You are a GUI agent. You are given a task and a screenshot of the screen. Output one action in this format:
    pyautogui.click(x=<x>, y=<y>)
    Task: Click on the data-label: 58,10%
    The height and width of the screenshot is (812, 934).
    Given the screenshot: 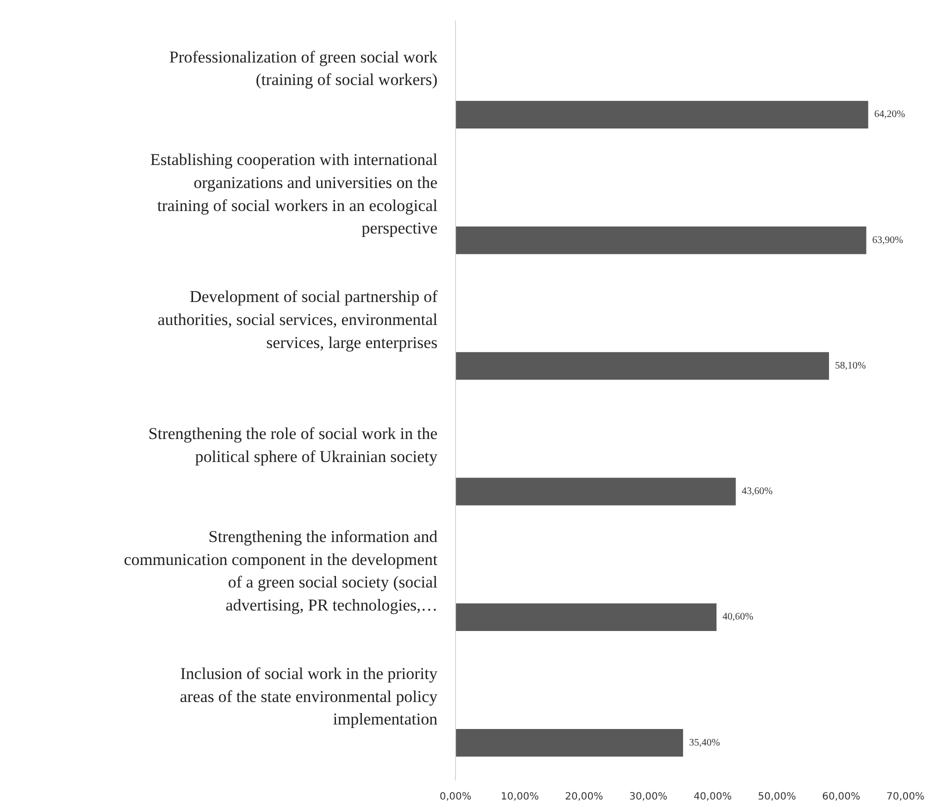 What is the action you would take?
    pyautogui.click(x=850, y=366)
    